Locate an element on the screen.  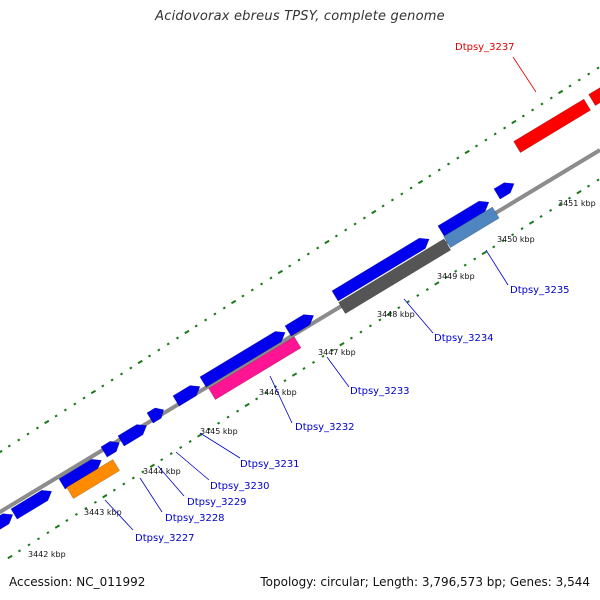
gene-bar-dtpsy-3237-tail is located at coordinates (594, 96).